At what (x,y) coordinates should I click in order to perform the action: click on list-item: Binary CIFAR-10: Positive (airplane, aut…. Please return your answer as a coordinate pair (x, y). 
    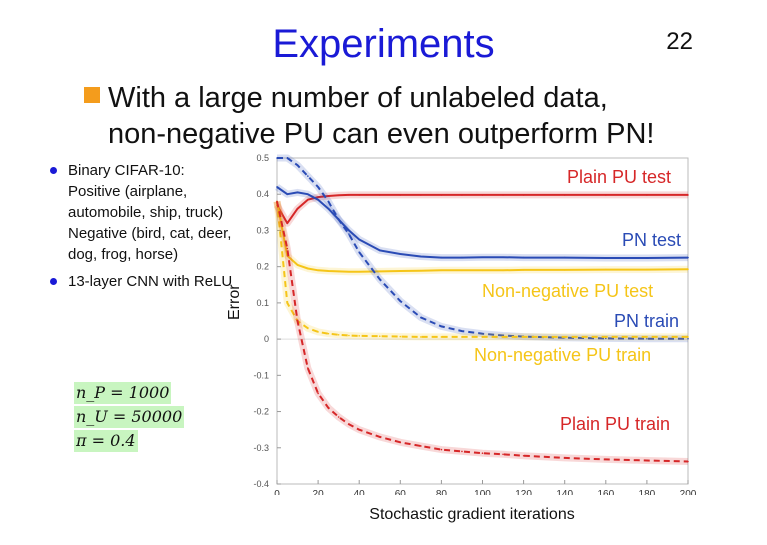
    Looking at the image, I should click on (143, 212).